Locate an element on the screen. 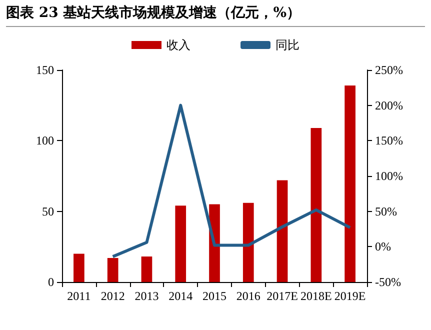 The height and width of the screenshot is (330, 431). chart-title: 图表 23 基站天线市场规模及增速（亿元，%） is located at coordinates (215, 15).